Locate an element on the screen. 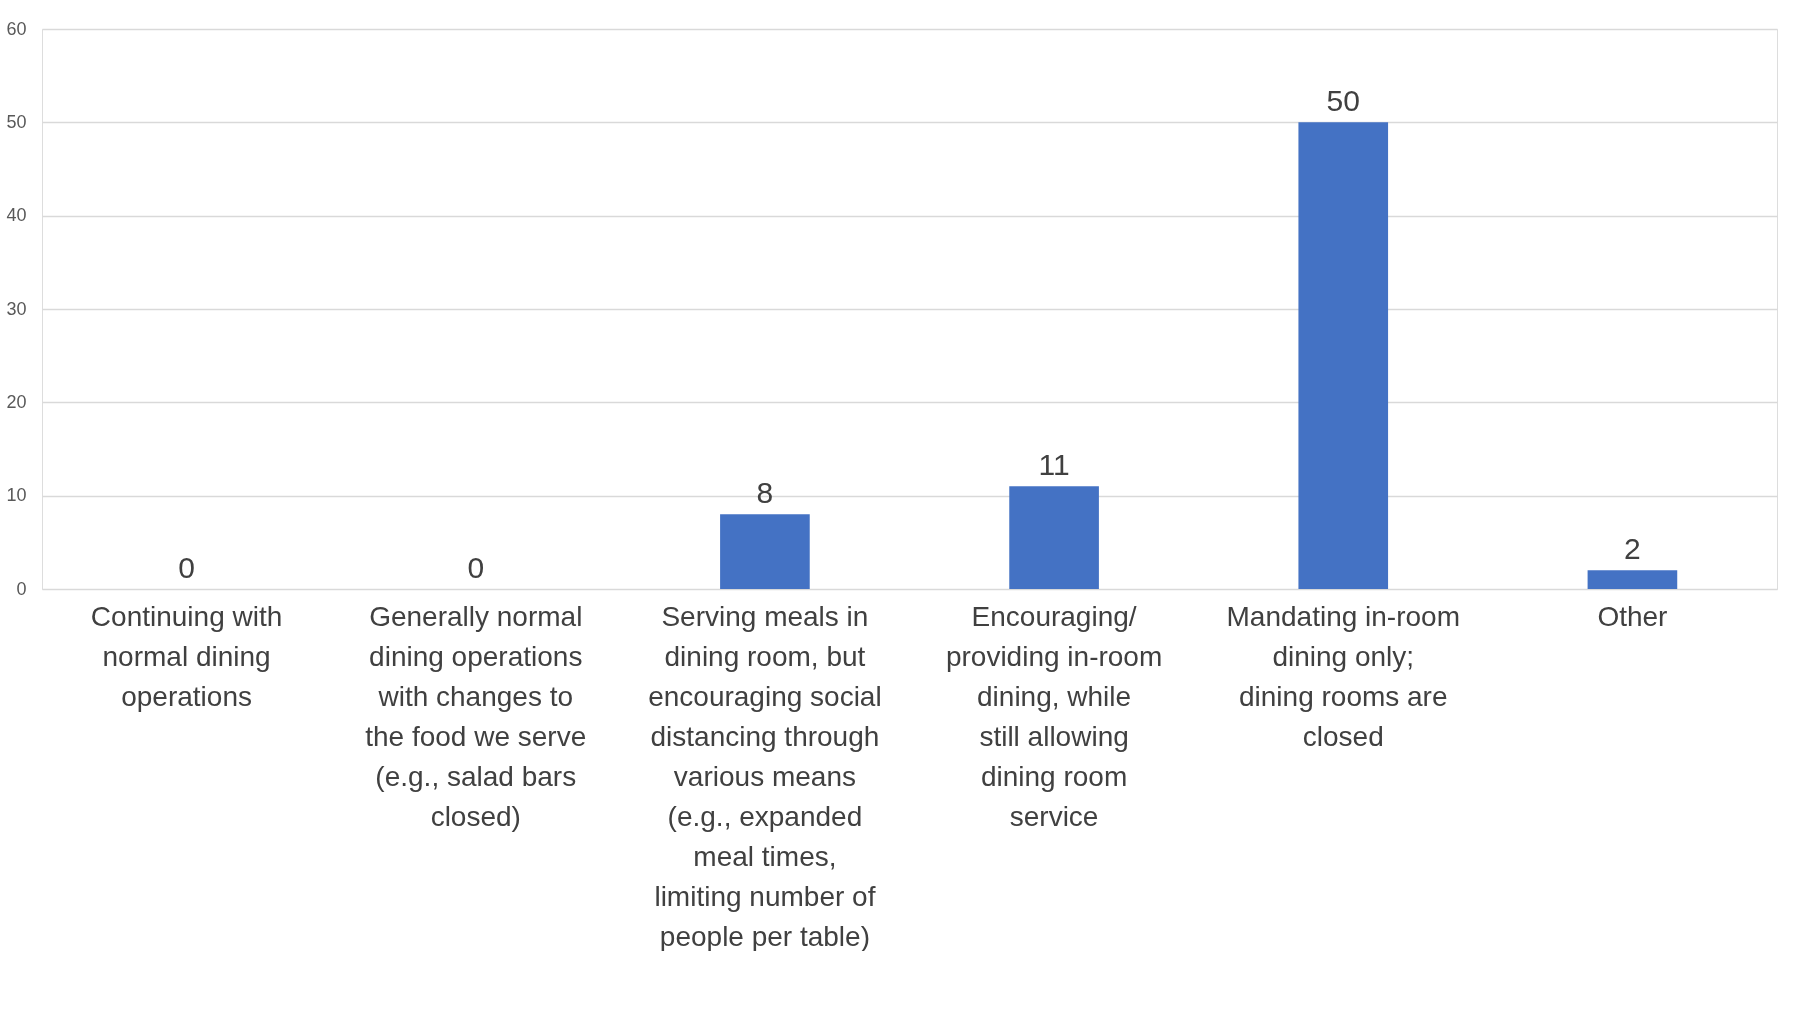  y-tick-label: 20 is located at coordinates (16, 401).